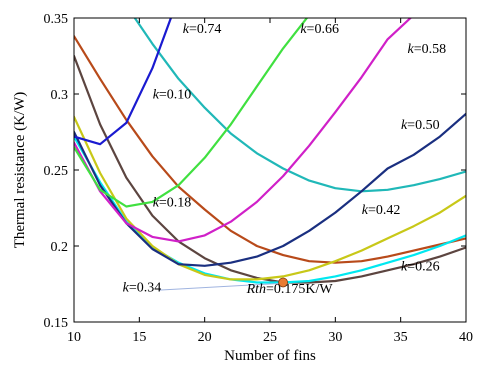  Describe the element at coordinates (401, 337) in the screenshot. I see `x-tick-label: 35` at that location.